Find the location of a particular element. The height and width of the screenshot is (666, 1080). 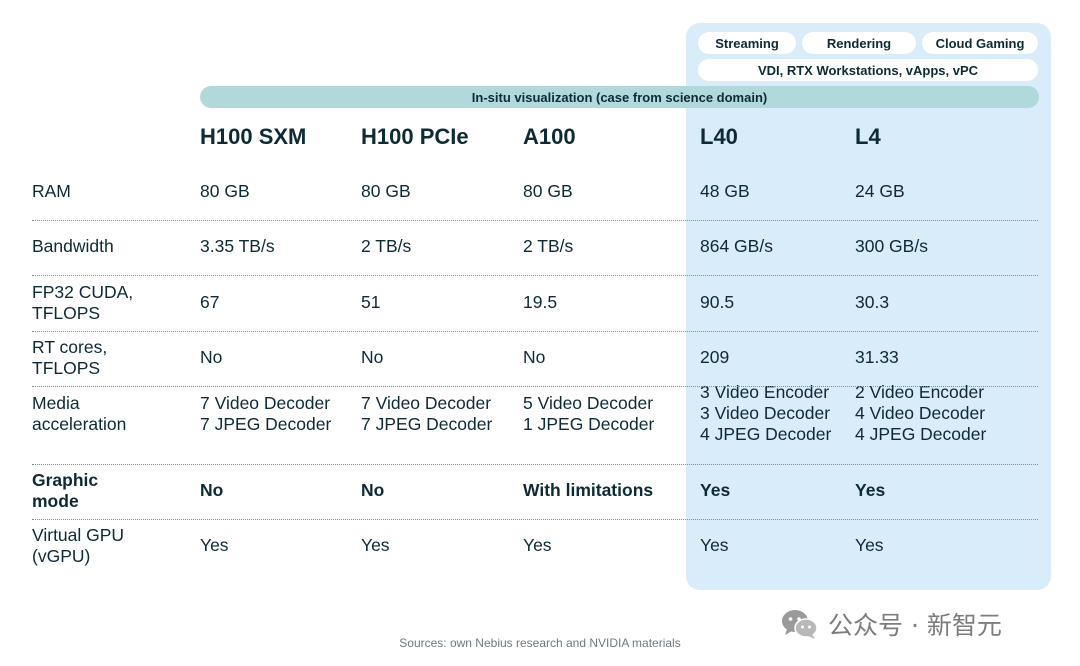

cell-line: 300 GB/s is located at coordinates (891, 246).